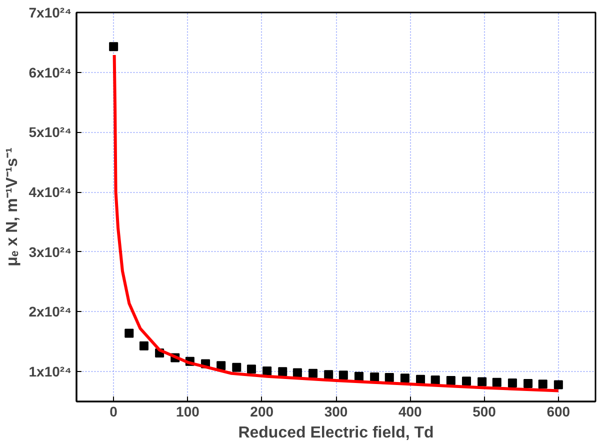  What do you see at coordinates (336, 412) in the screenshot?
I see `x-tick-label: 300` at bounding box center [336, 412].